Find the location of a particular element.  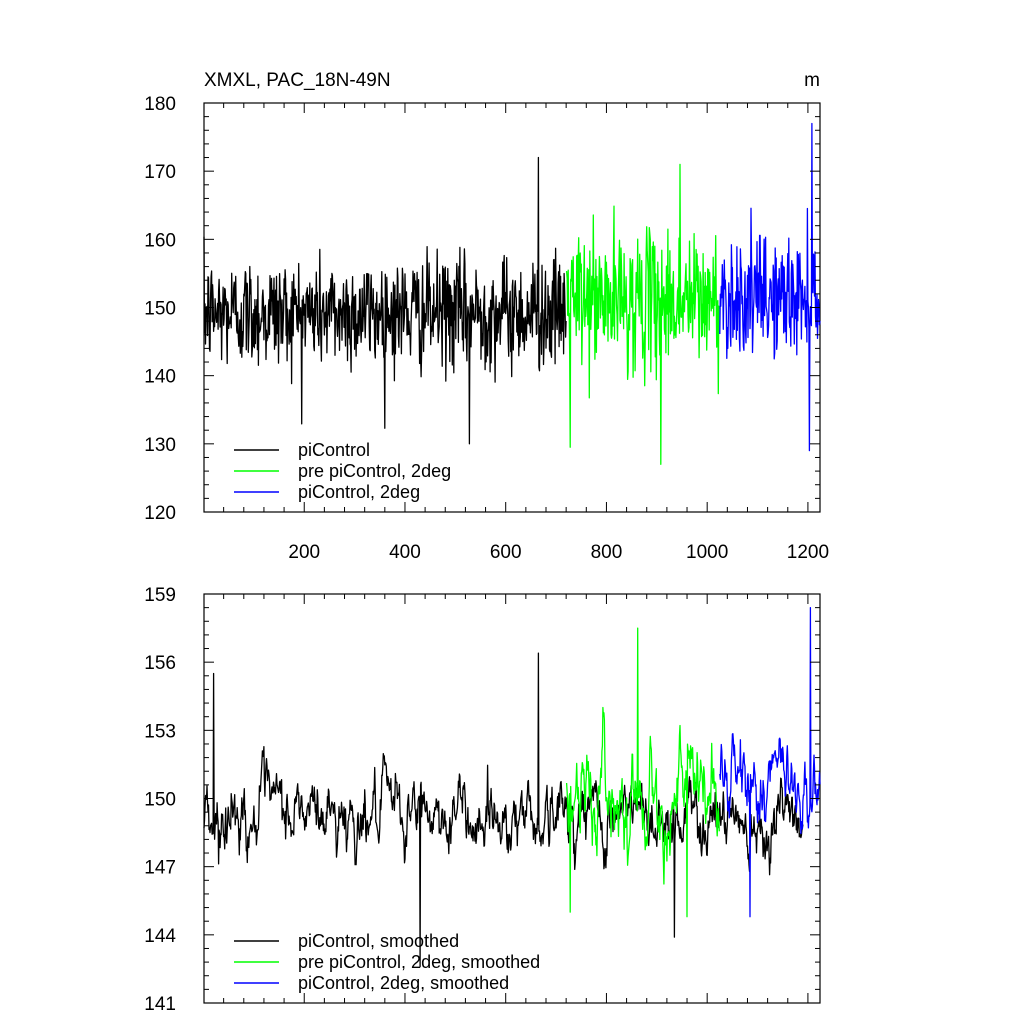

bottom-ytick-label: 153 is located at coordinates (160, 731).